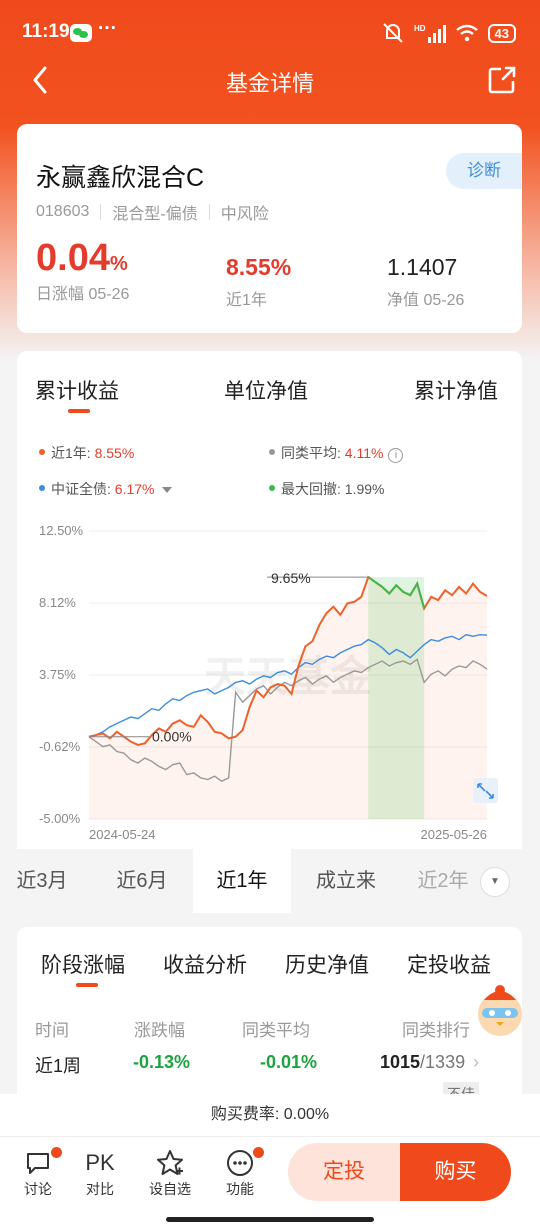  I want to click on legend-index: 中证全债: 6.17%, so click(106, 489).